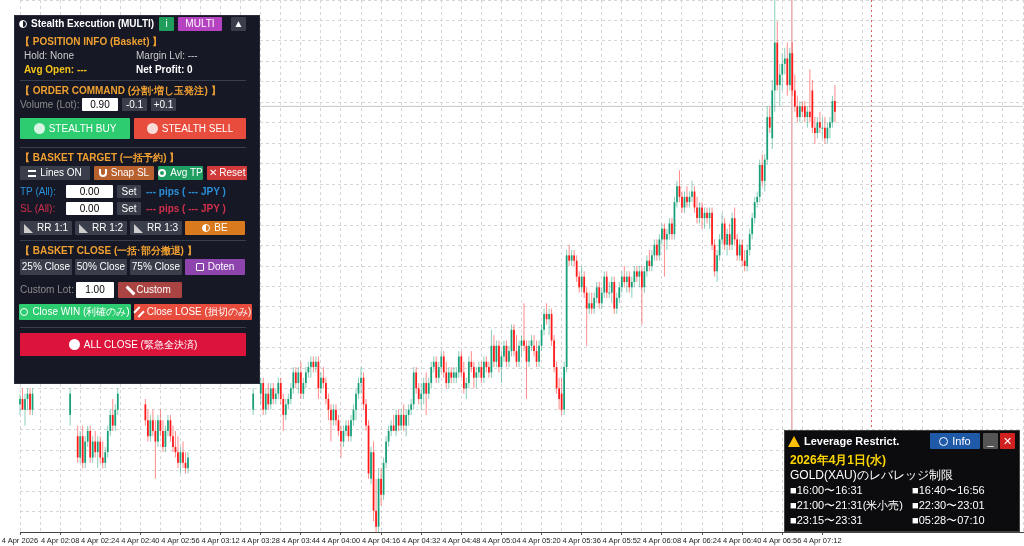  Describe the element at coordinates (134, 104) in the screenshot. I see `button: -0.1` at that location.